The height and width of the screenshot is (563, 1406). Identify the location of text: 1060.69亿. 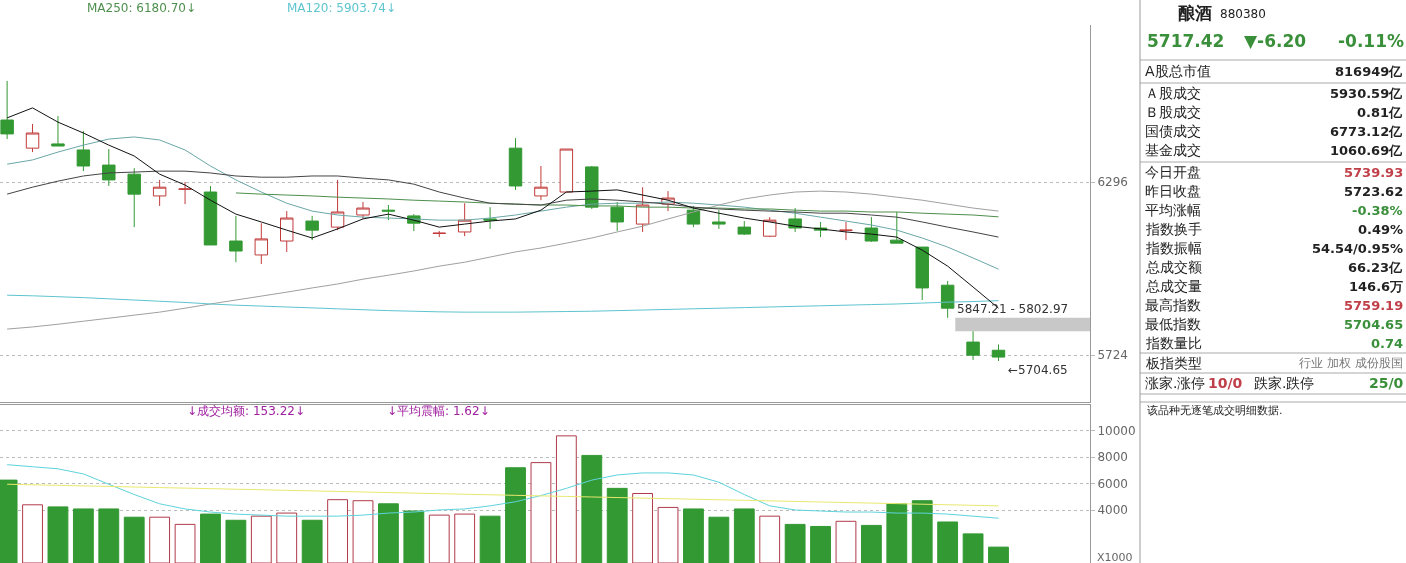
(1367, 150).